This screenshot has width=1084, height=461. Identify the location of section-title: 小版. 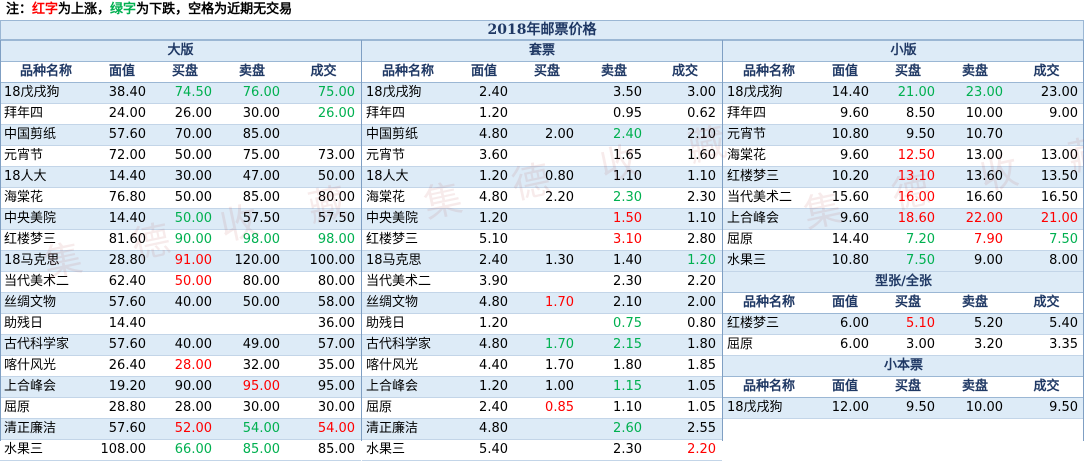
(903, 51).